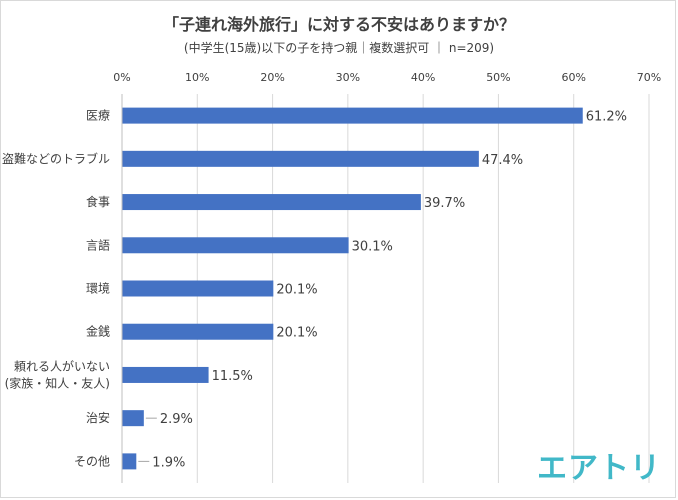 This screenshot has height=500, width=678. Describe the element at coordinates (121, 77) in the screenshot. I see `x-tick-label: 0%` at that location.